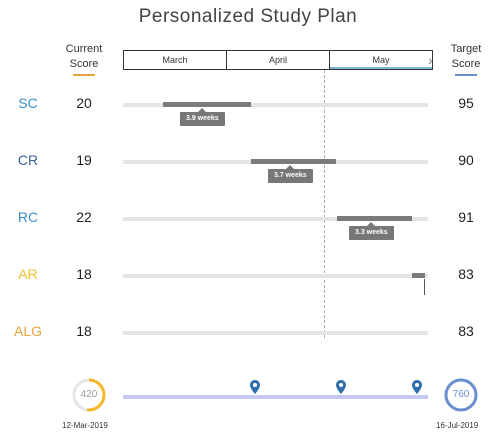 This screenshot has width=496, height=444. What do you see at coordinates (466, 64) in the screenshot?
I see `target-score-header-line2: Score` at bounding box center [466, 64].